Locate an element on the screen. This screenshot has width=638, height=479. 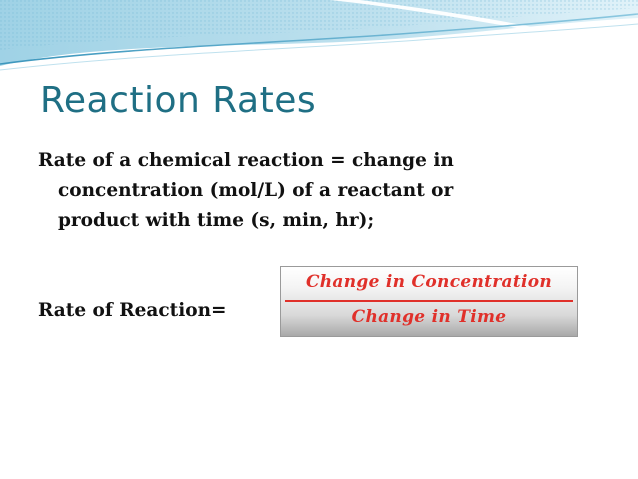
definition-line-2: concentration (mol/L) of a reactant or is located at coordinates (256, 190).